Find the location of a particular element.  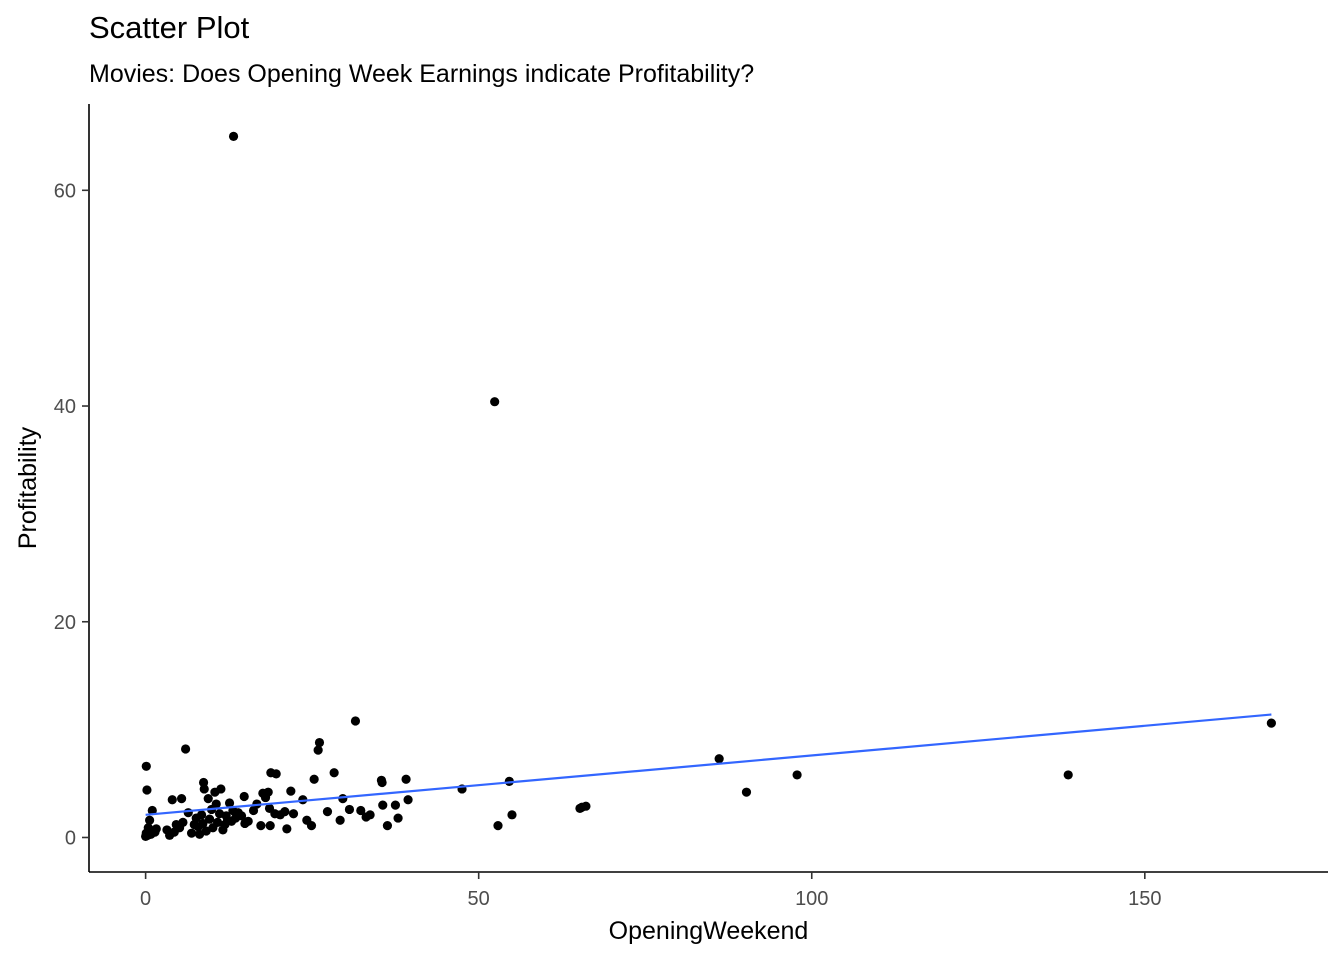

y-tick-label: 40 is located at coordinates (65, 407).